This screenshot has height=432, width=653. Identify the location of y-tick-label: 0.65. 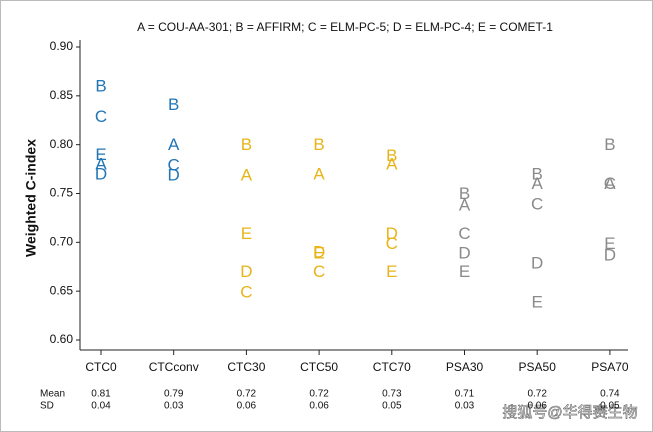
(62, 290).